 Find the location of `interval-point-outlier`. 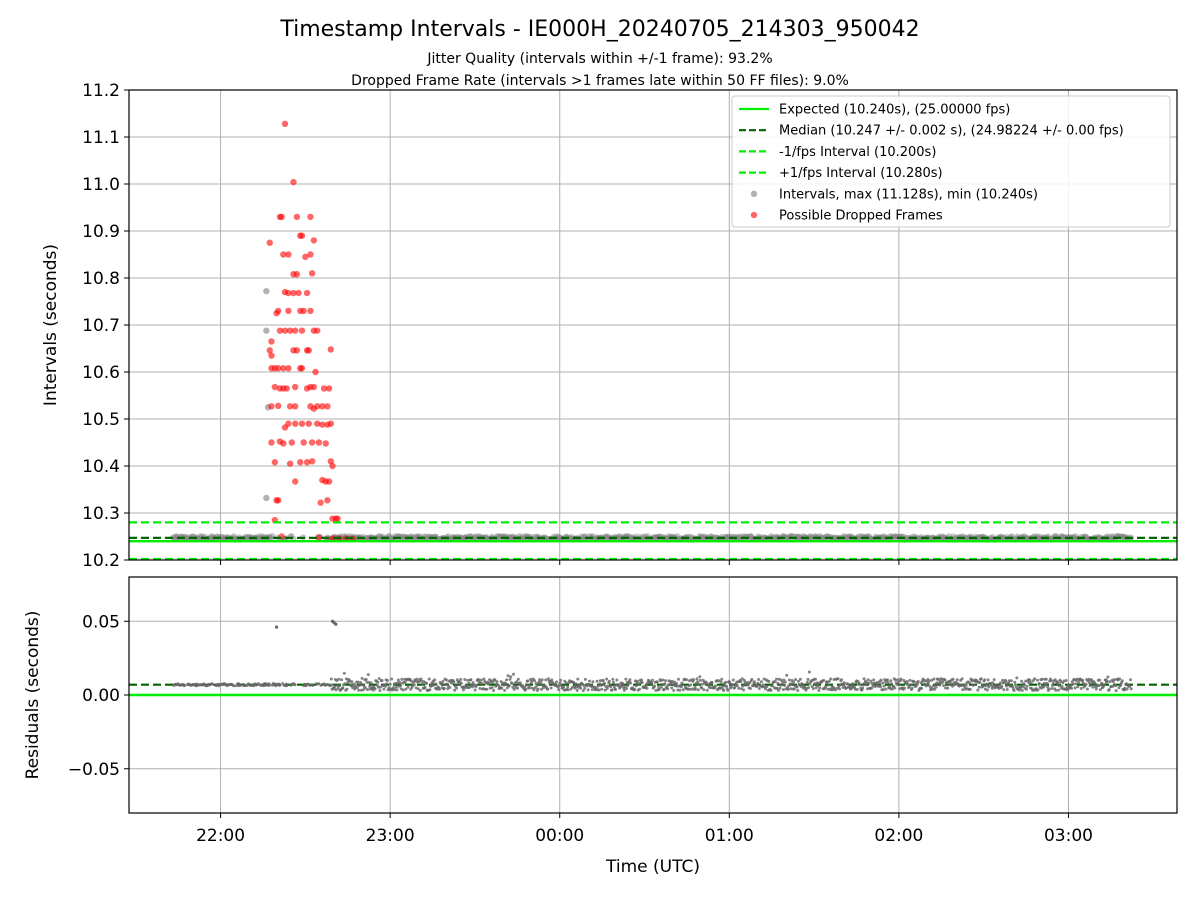

interval-point-outlier is located at coordinates (266, 498).